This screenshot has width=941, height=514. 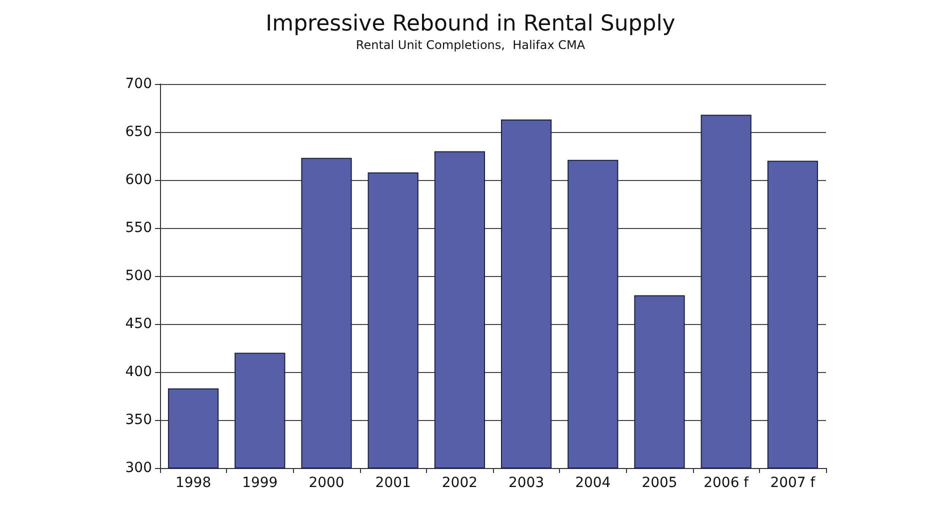 I want to click on y-tick-label: 450, so click(x=138, y=324).